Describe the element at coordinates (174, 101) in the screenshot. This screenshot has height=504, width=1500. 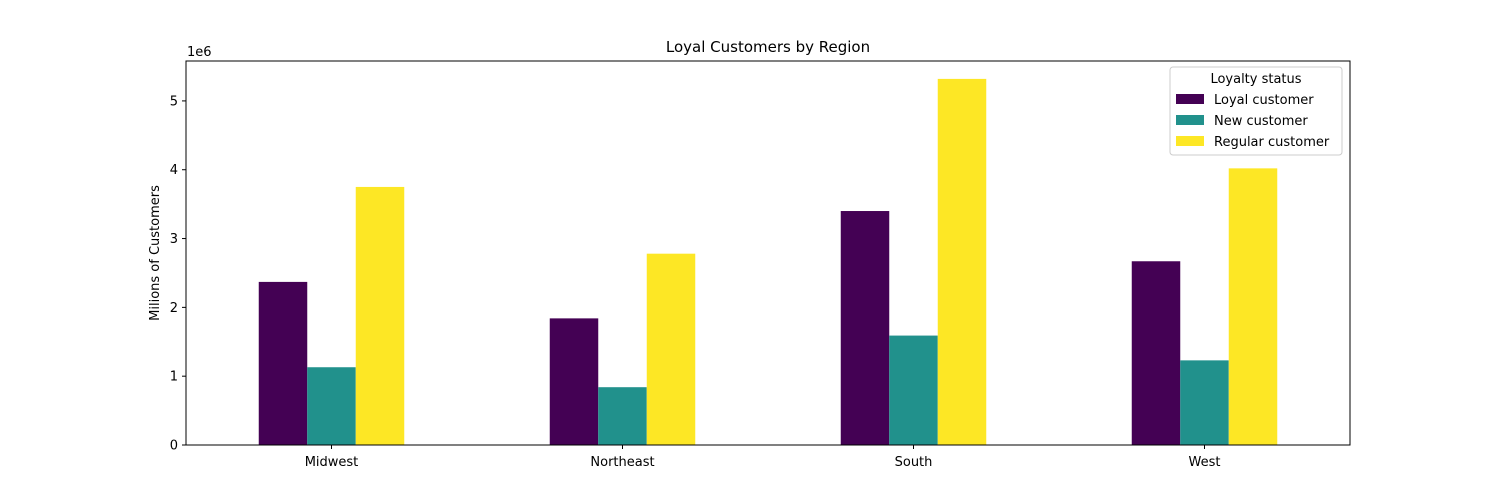
I see `y-tick-label: 5` at that location.